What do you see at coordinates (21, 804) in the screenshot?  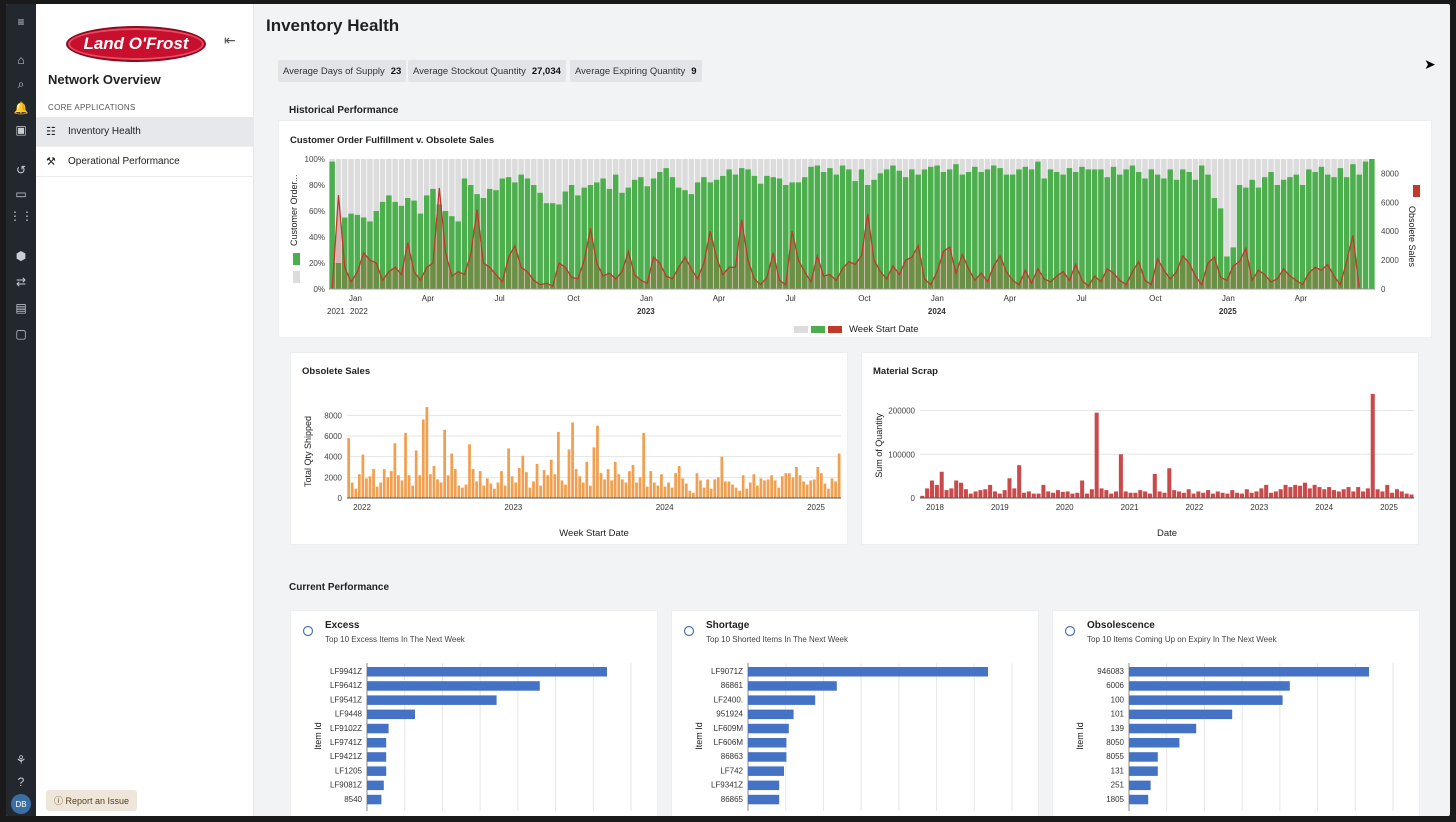 I see `avatar: DB` at bounding box center [21, 804].